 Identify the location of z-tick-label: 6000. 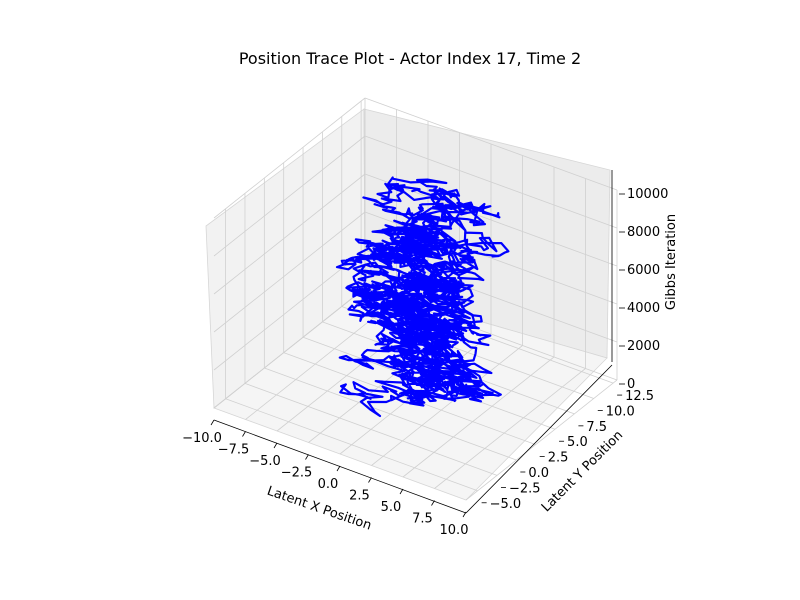
(643, 270).